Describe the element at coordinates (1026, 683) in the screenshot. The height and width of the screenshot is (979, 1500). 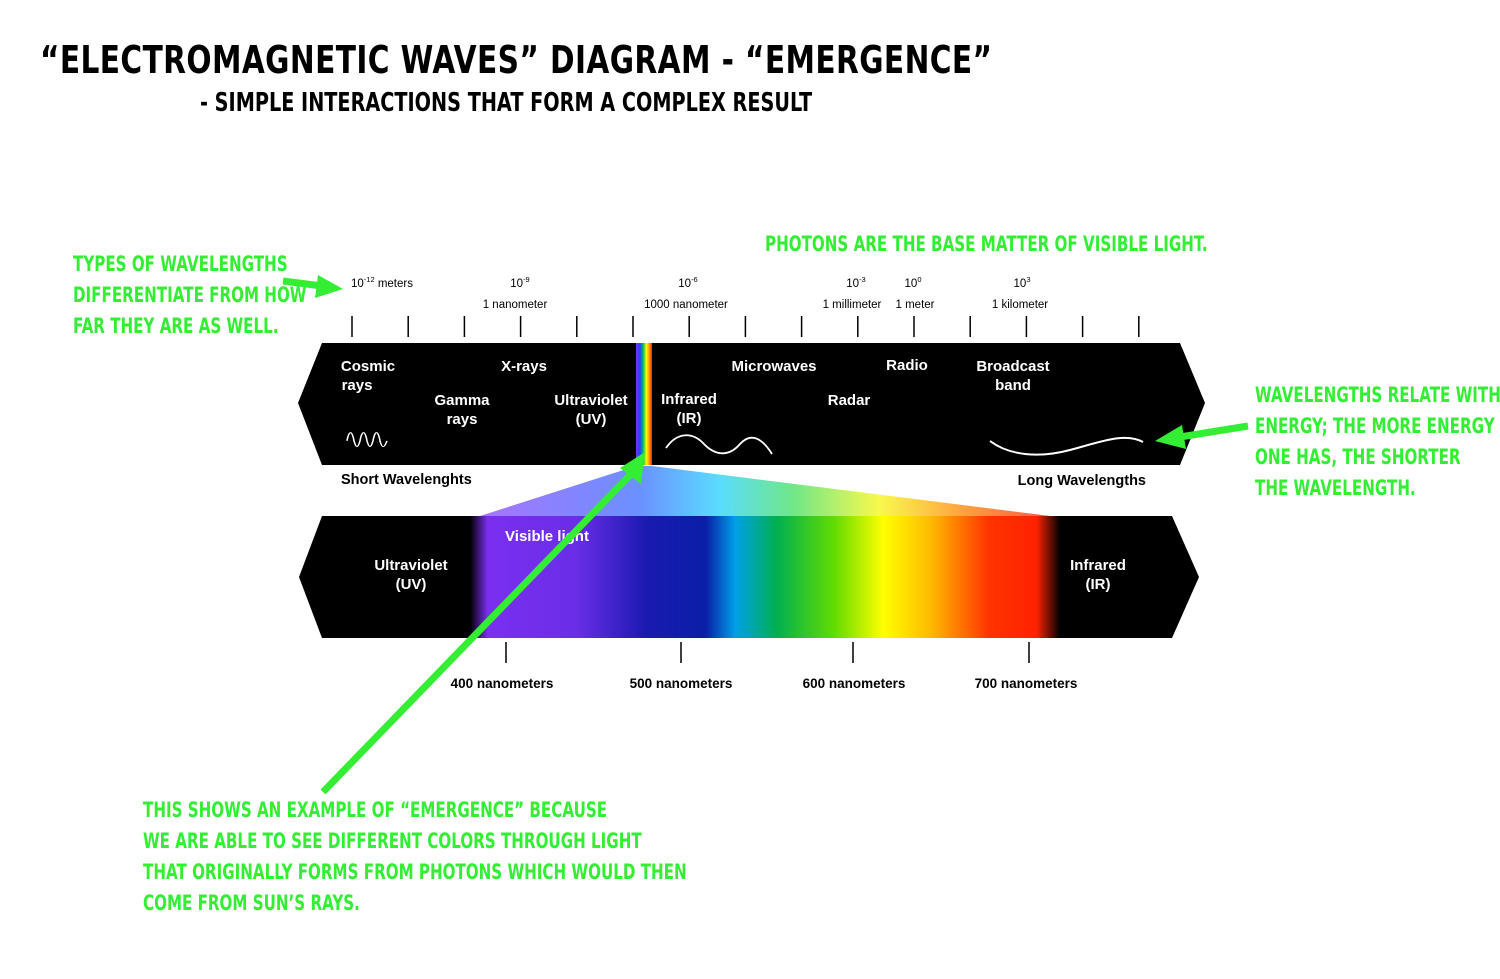
I see `nm-label-700: 700 nanometers` at that location.